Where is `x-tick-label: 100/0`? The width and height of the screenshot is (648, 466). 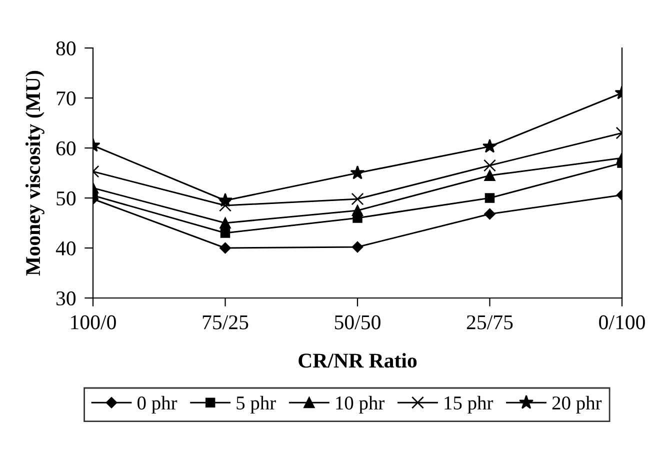
x-tick-label: 100/0 is located at coordinates (93, 322).